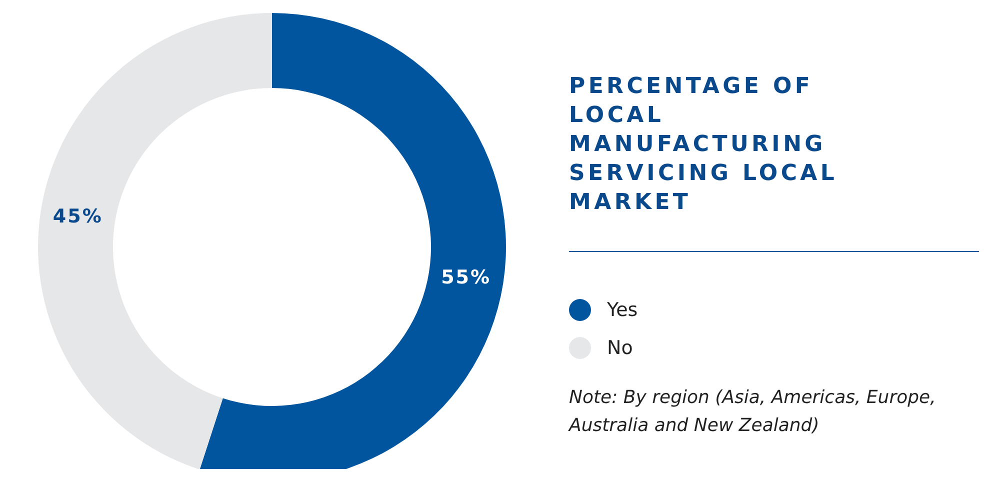 Image resolution: width=987 pixels, height=477 pixels. What do you see at coordinates (77, 216) in the screenshot?
I see `data-label: 45%` at bounding box center [77, 216].